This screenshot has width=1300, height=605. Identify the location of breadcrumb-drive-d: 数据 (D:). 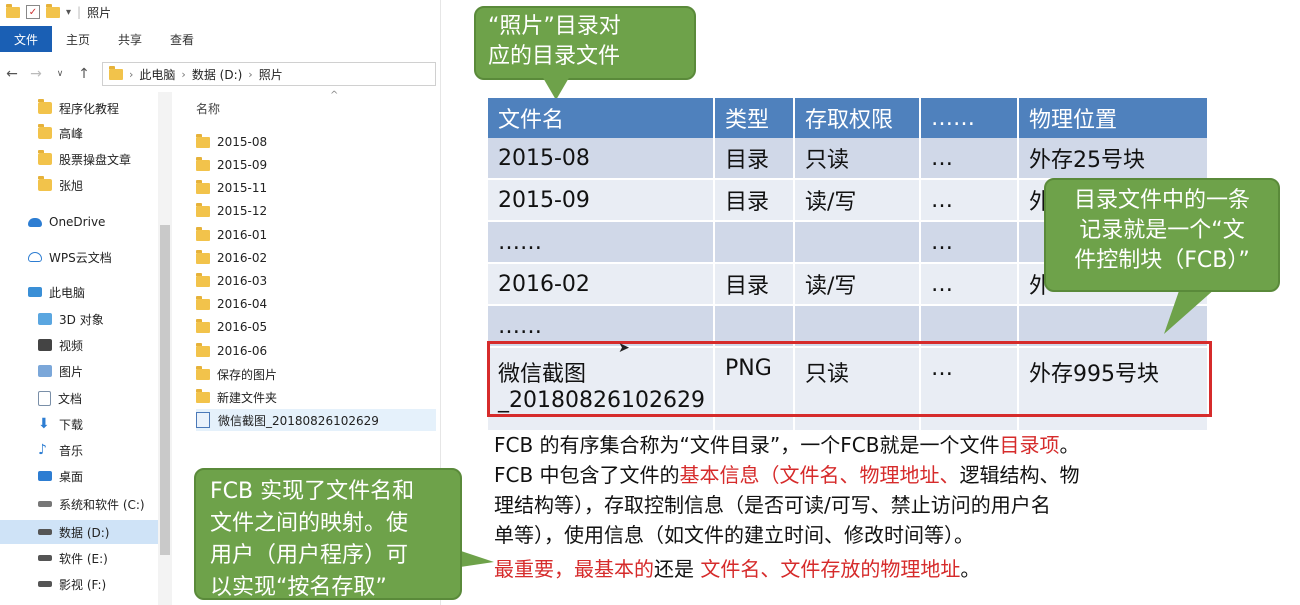
(217, 74).